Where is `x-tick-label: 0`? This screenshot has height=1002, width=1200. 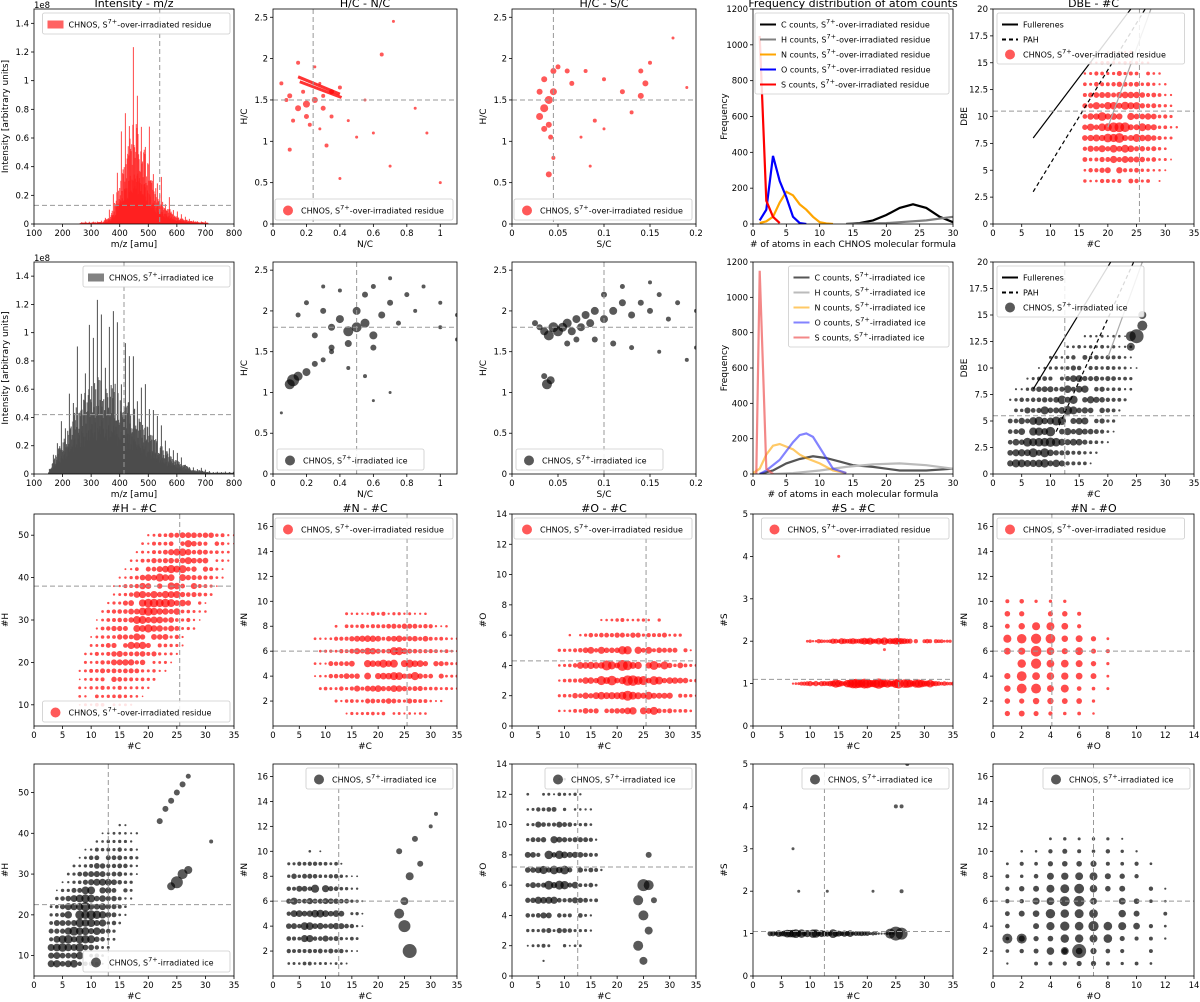
x-tick-label: 0 is located at coordinates (752, 986).